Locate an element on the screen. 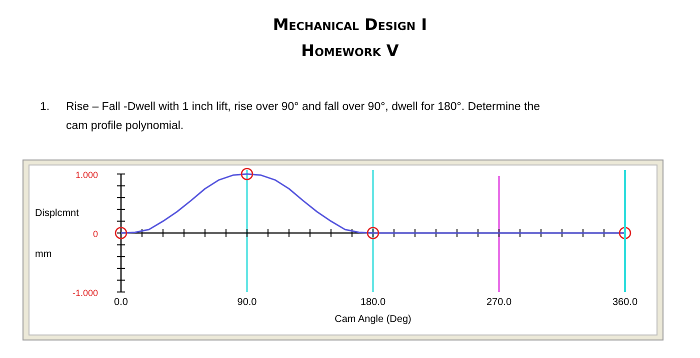 Image resolution: width=700 pixels, height=358 pixels. x-tick-label: 270.0 is located at coordinates (499, 302).